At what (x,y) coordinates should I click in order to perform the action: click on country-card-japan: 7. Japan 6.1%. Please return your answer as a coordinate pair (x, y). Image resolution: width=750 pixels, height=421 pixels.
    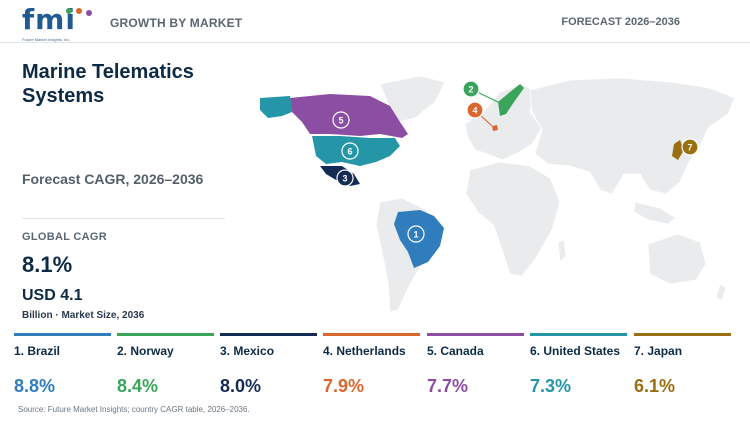
    Looking at the image, I should click on (682, 365).